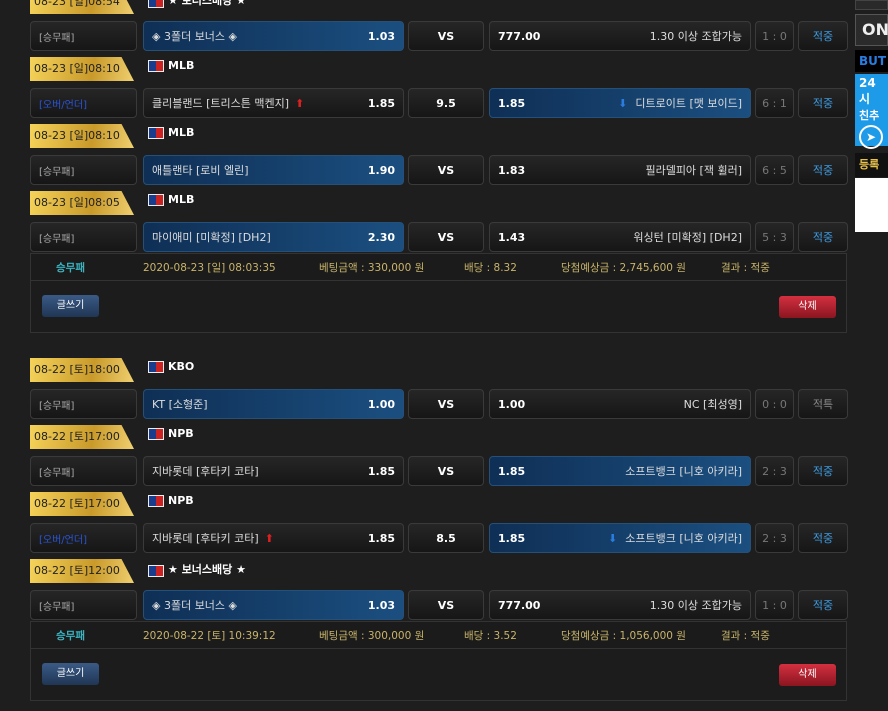 This screenshot has width=888, height=711. I want to click on match-score: 6 : 1, so click(774, 103).